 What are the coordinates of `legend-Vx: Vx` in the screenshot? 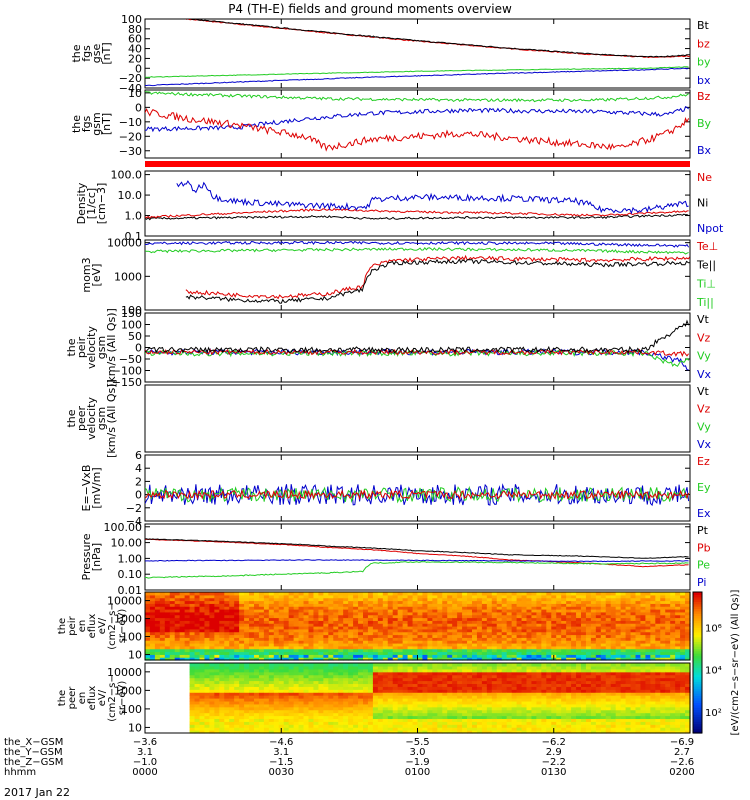 It's located at (704, 374).